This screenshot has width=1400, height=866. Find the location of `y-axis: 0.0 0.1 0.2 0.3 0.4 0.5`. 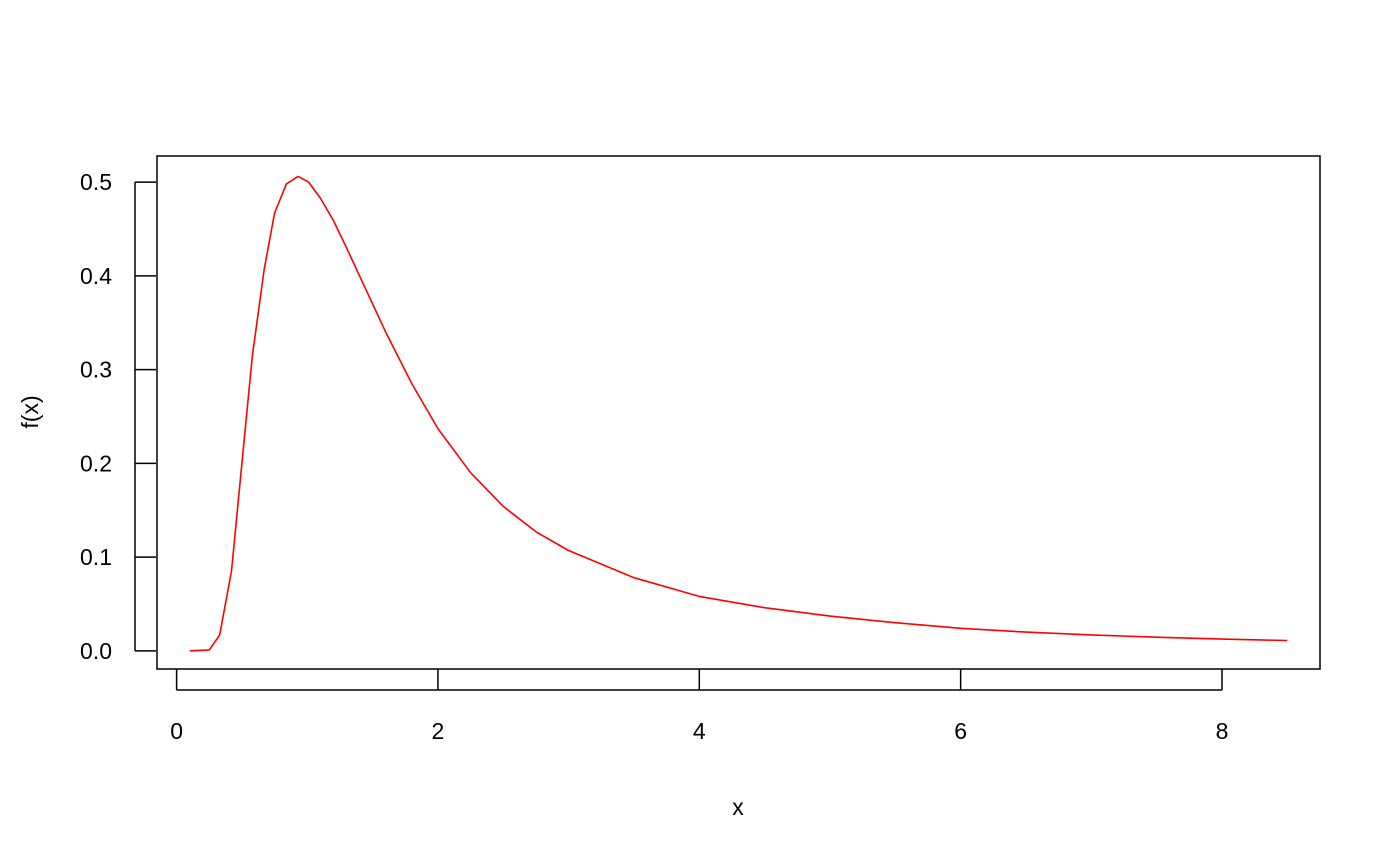

y-axis: 0.0 0.1 0.2 0.3 0.4 0.5 is located at coordinates (118, 416).